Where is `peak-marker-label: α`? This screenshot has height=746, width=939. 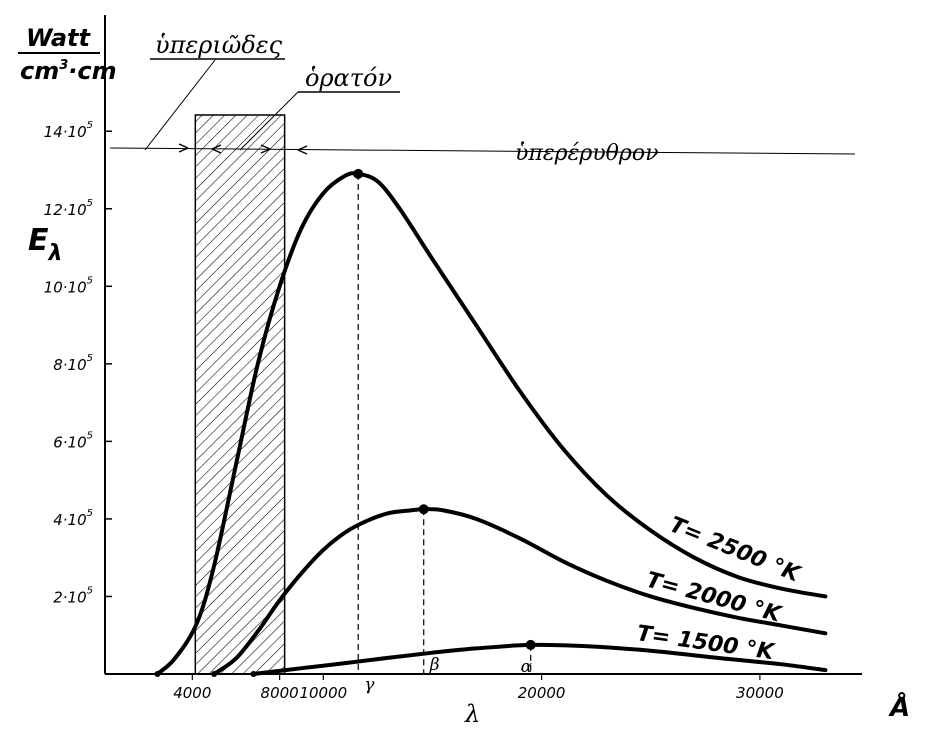
peak-marker-label: α is located at coordinates (527, 667).